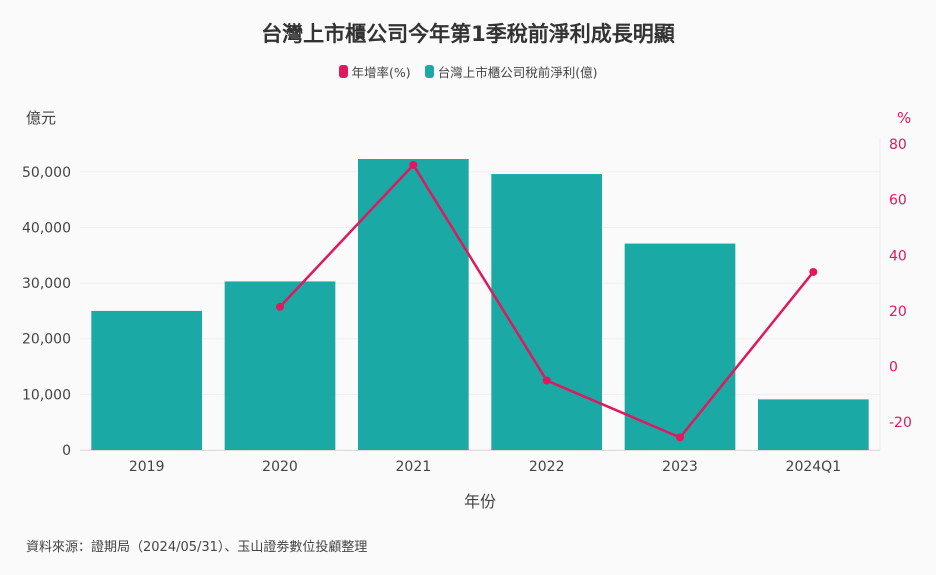 This screenshot has width=936, height=575. Describe the element at coordinates (429, 71) in the screenshot. I see `legend-swatch-profit` at that location.